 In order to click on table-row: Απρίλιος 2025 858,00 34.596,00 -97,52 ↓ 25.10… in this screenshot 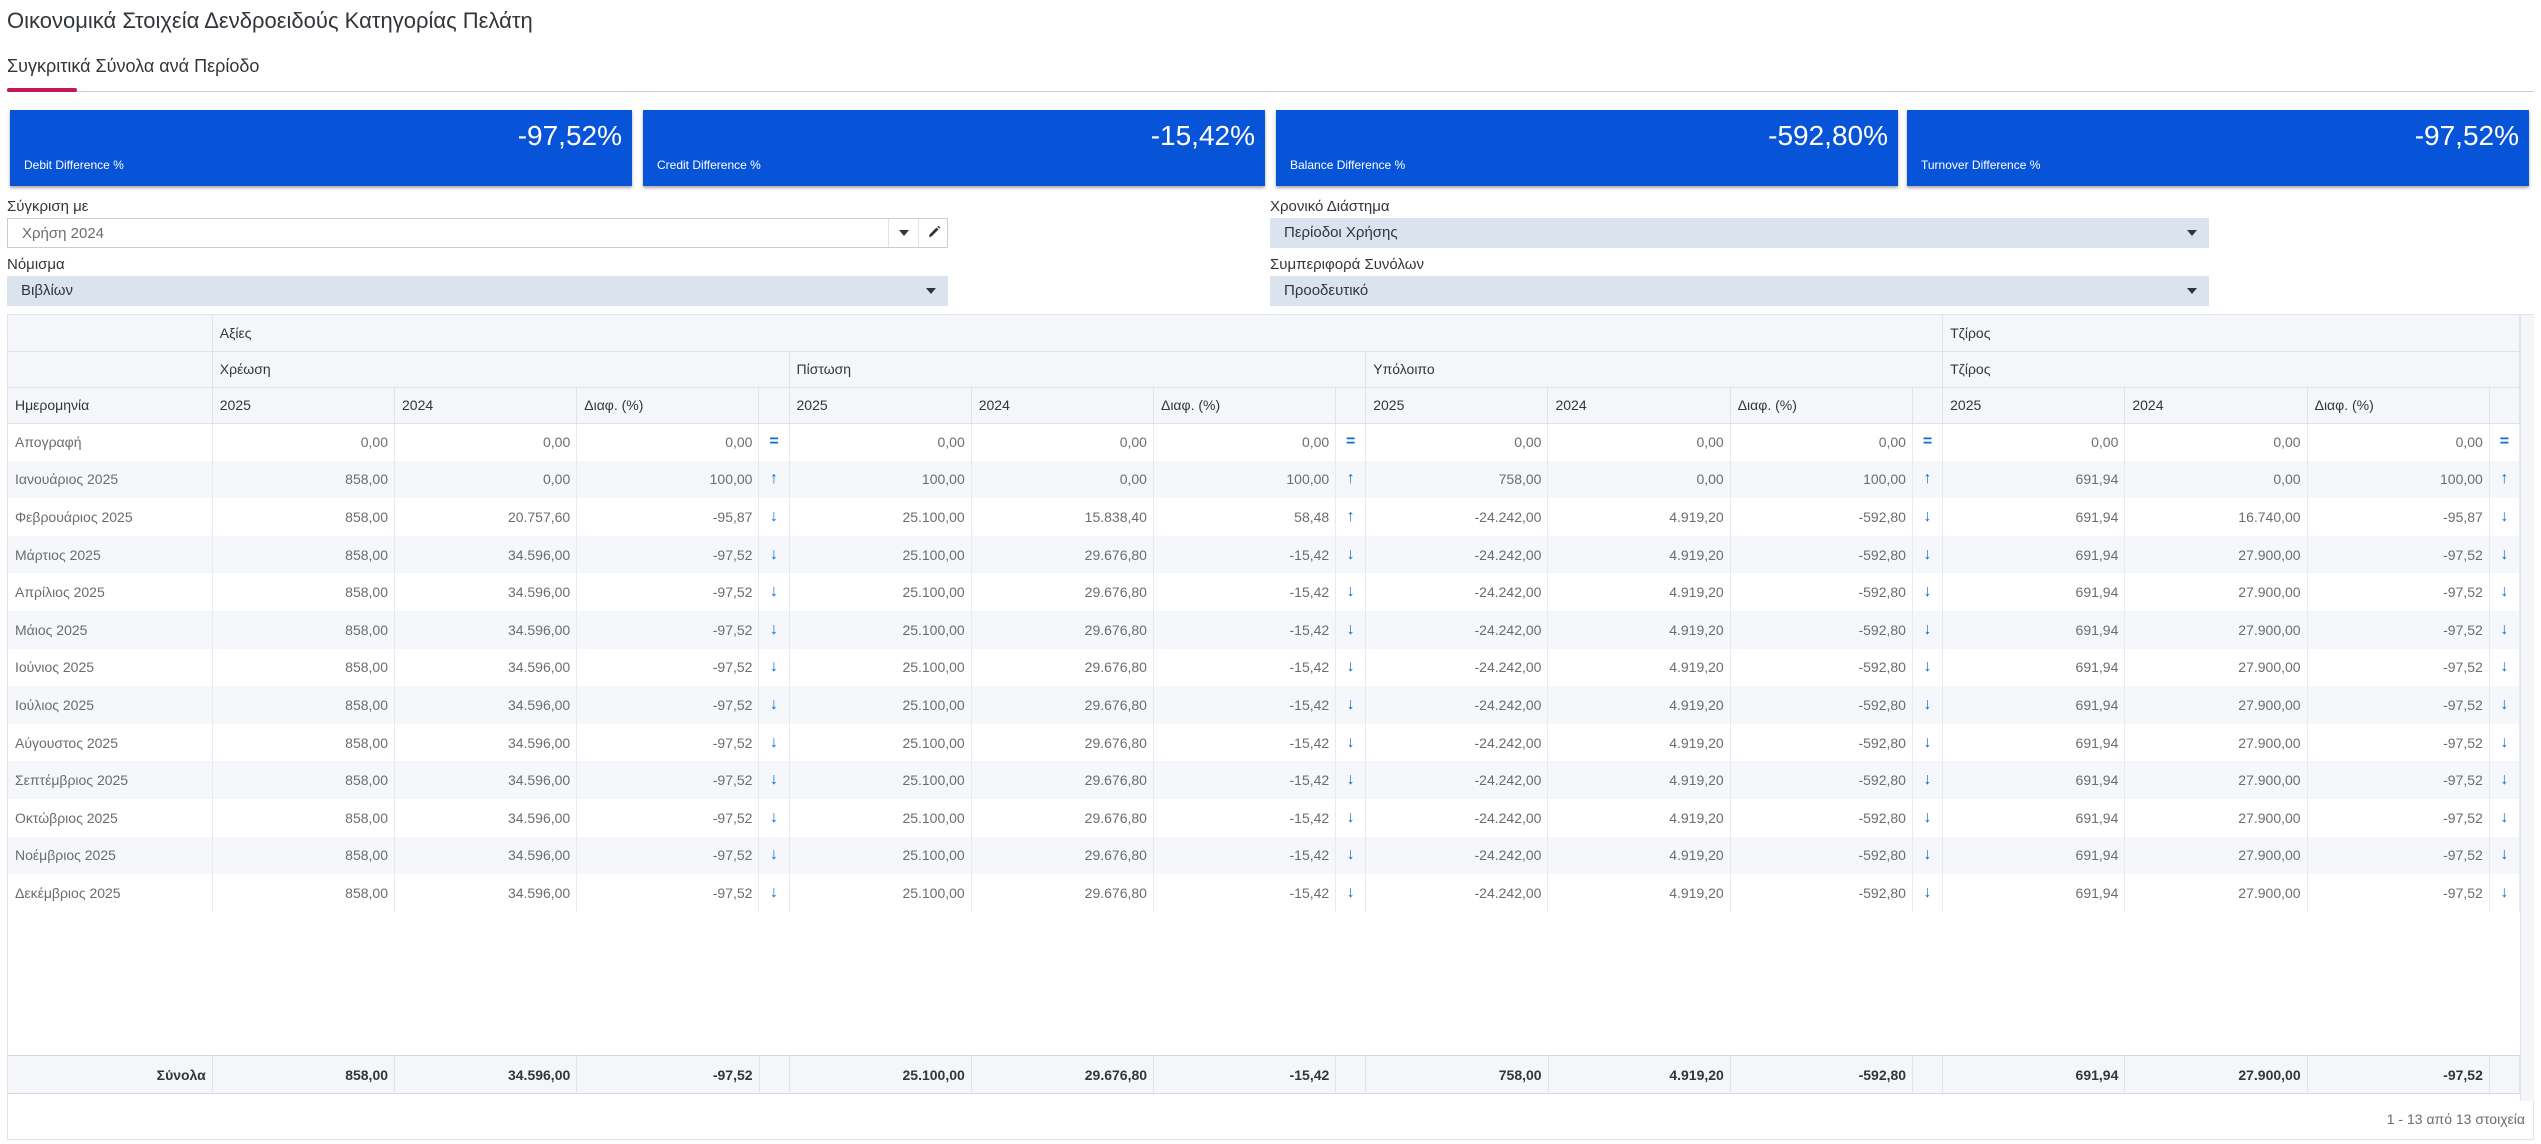, I will do `click(1264, 592)`.